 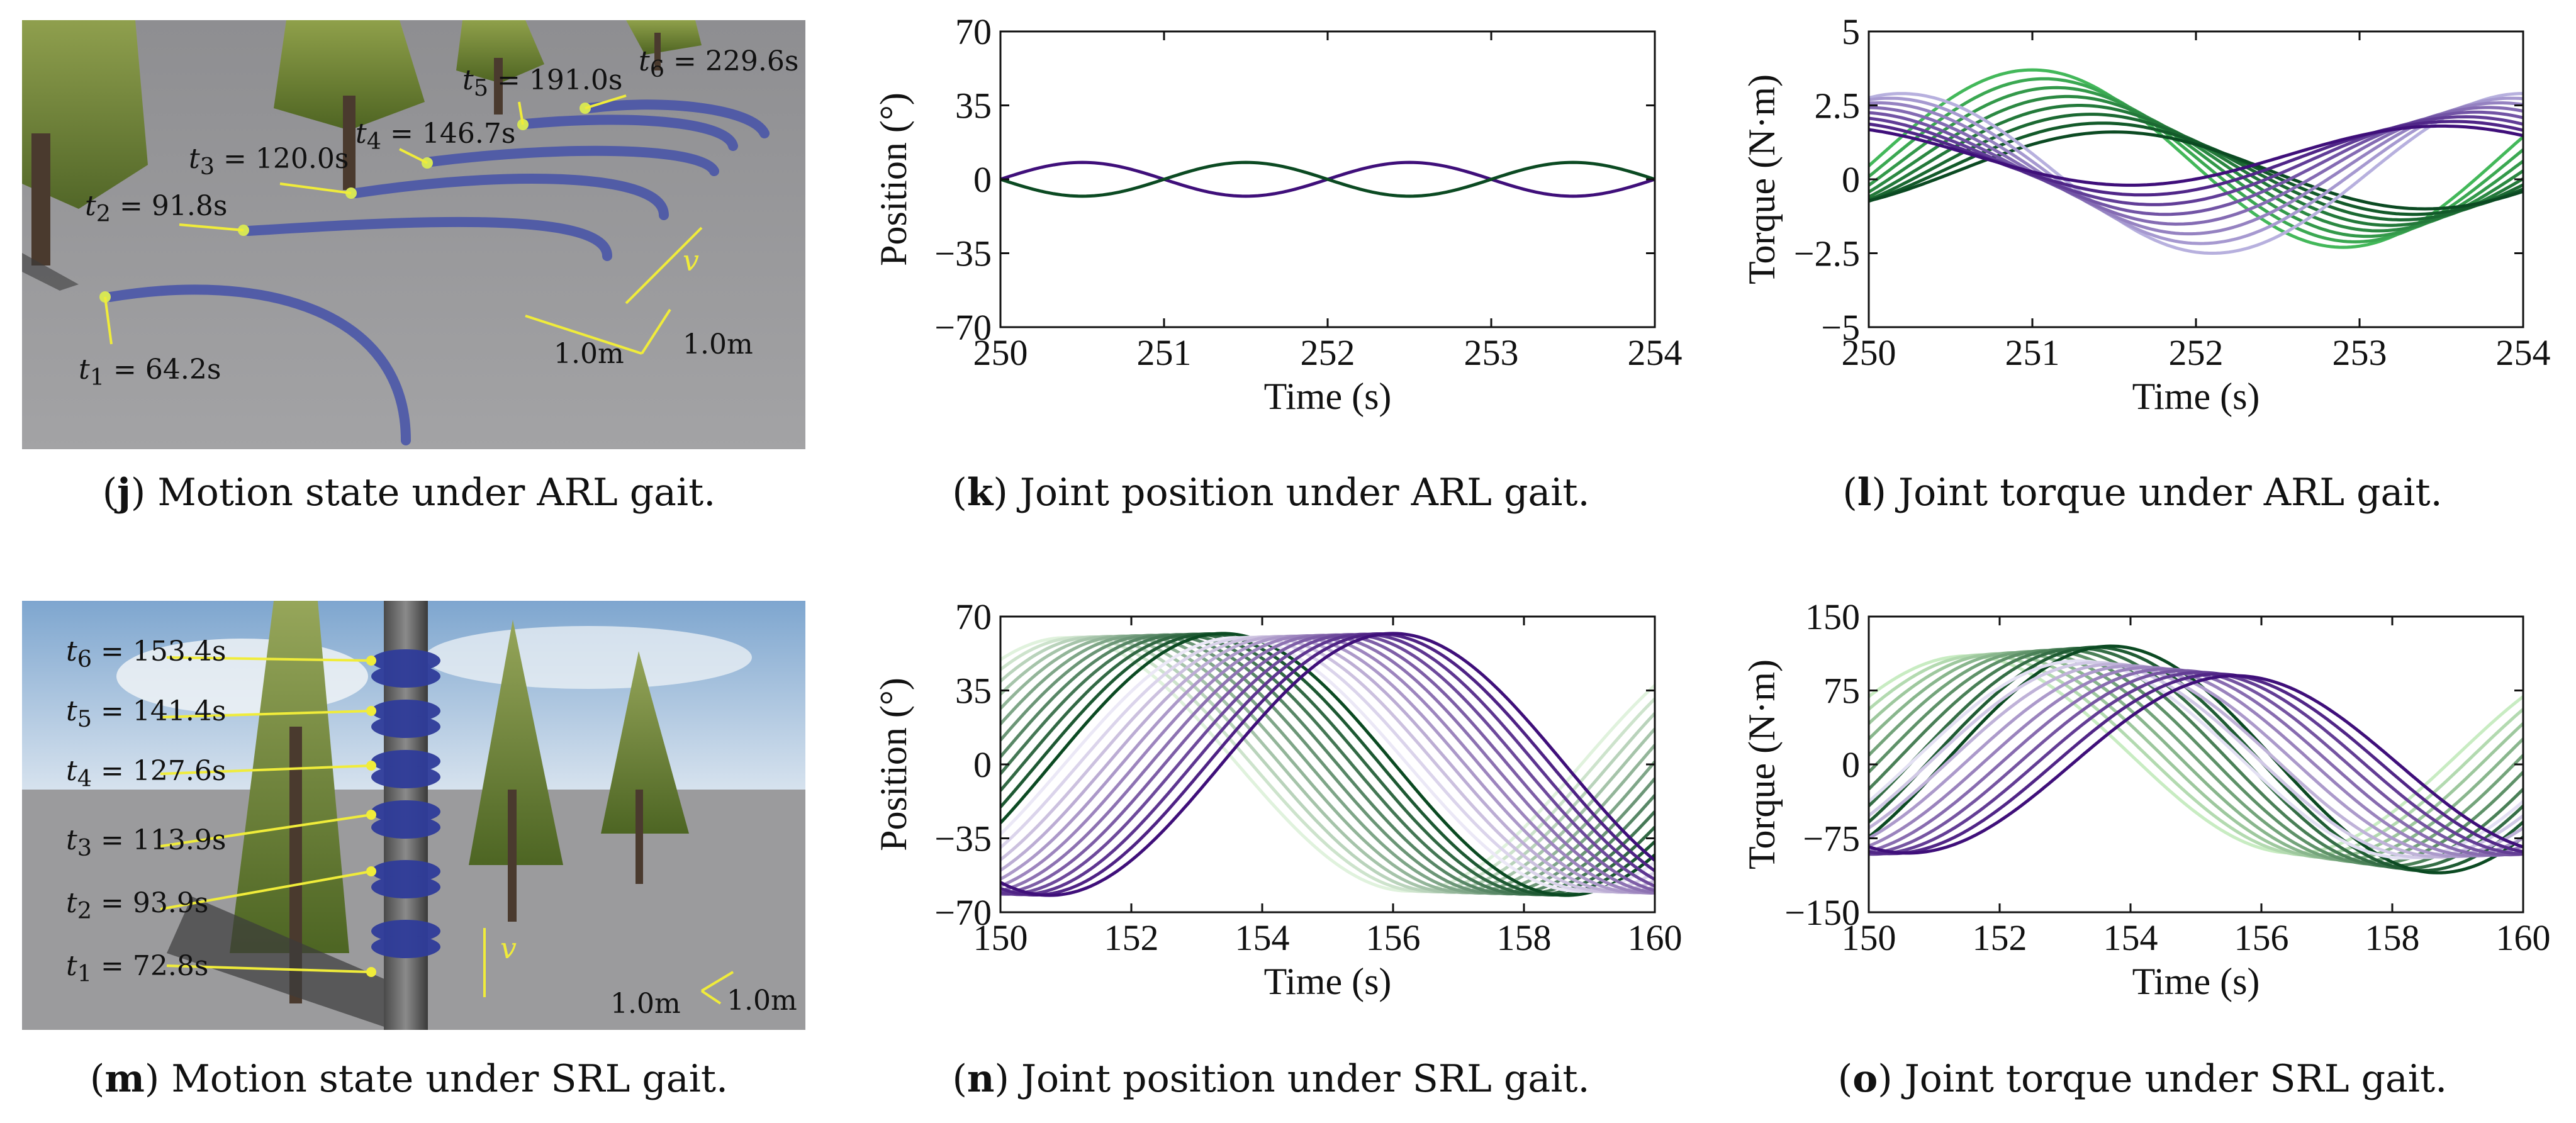 I want to click on y-tick-label: −2.5, so click(x=1827, y=253).